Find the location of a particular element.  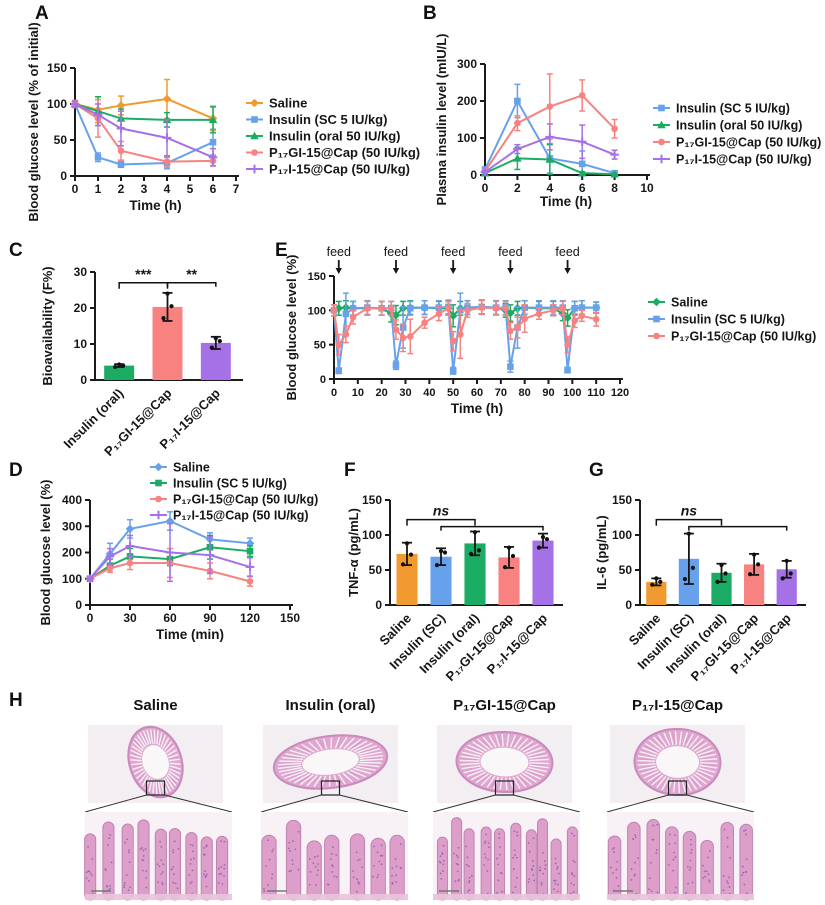

svg-text: 4 is located at coordinates (167, 189).